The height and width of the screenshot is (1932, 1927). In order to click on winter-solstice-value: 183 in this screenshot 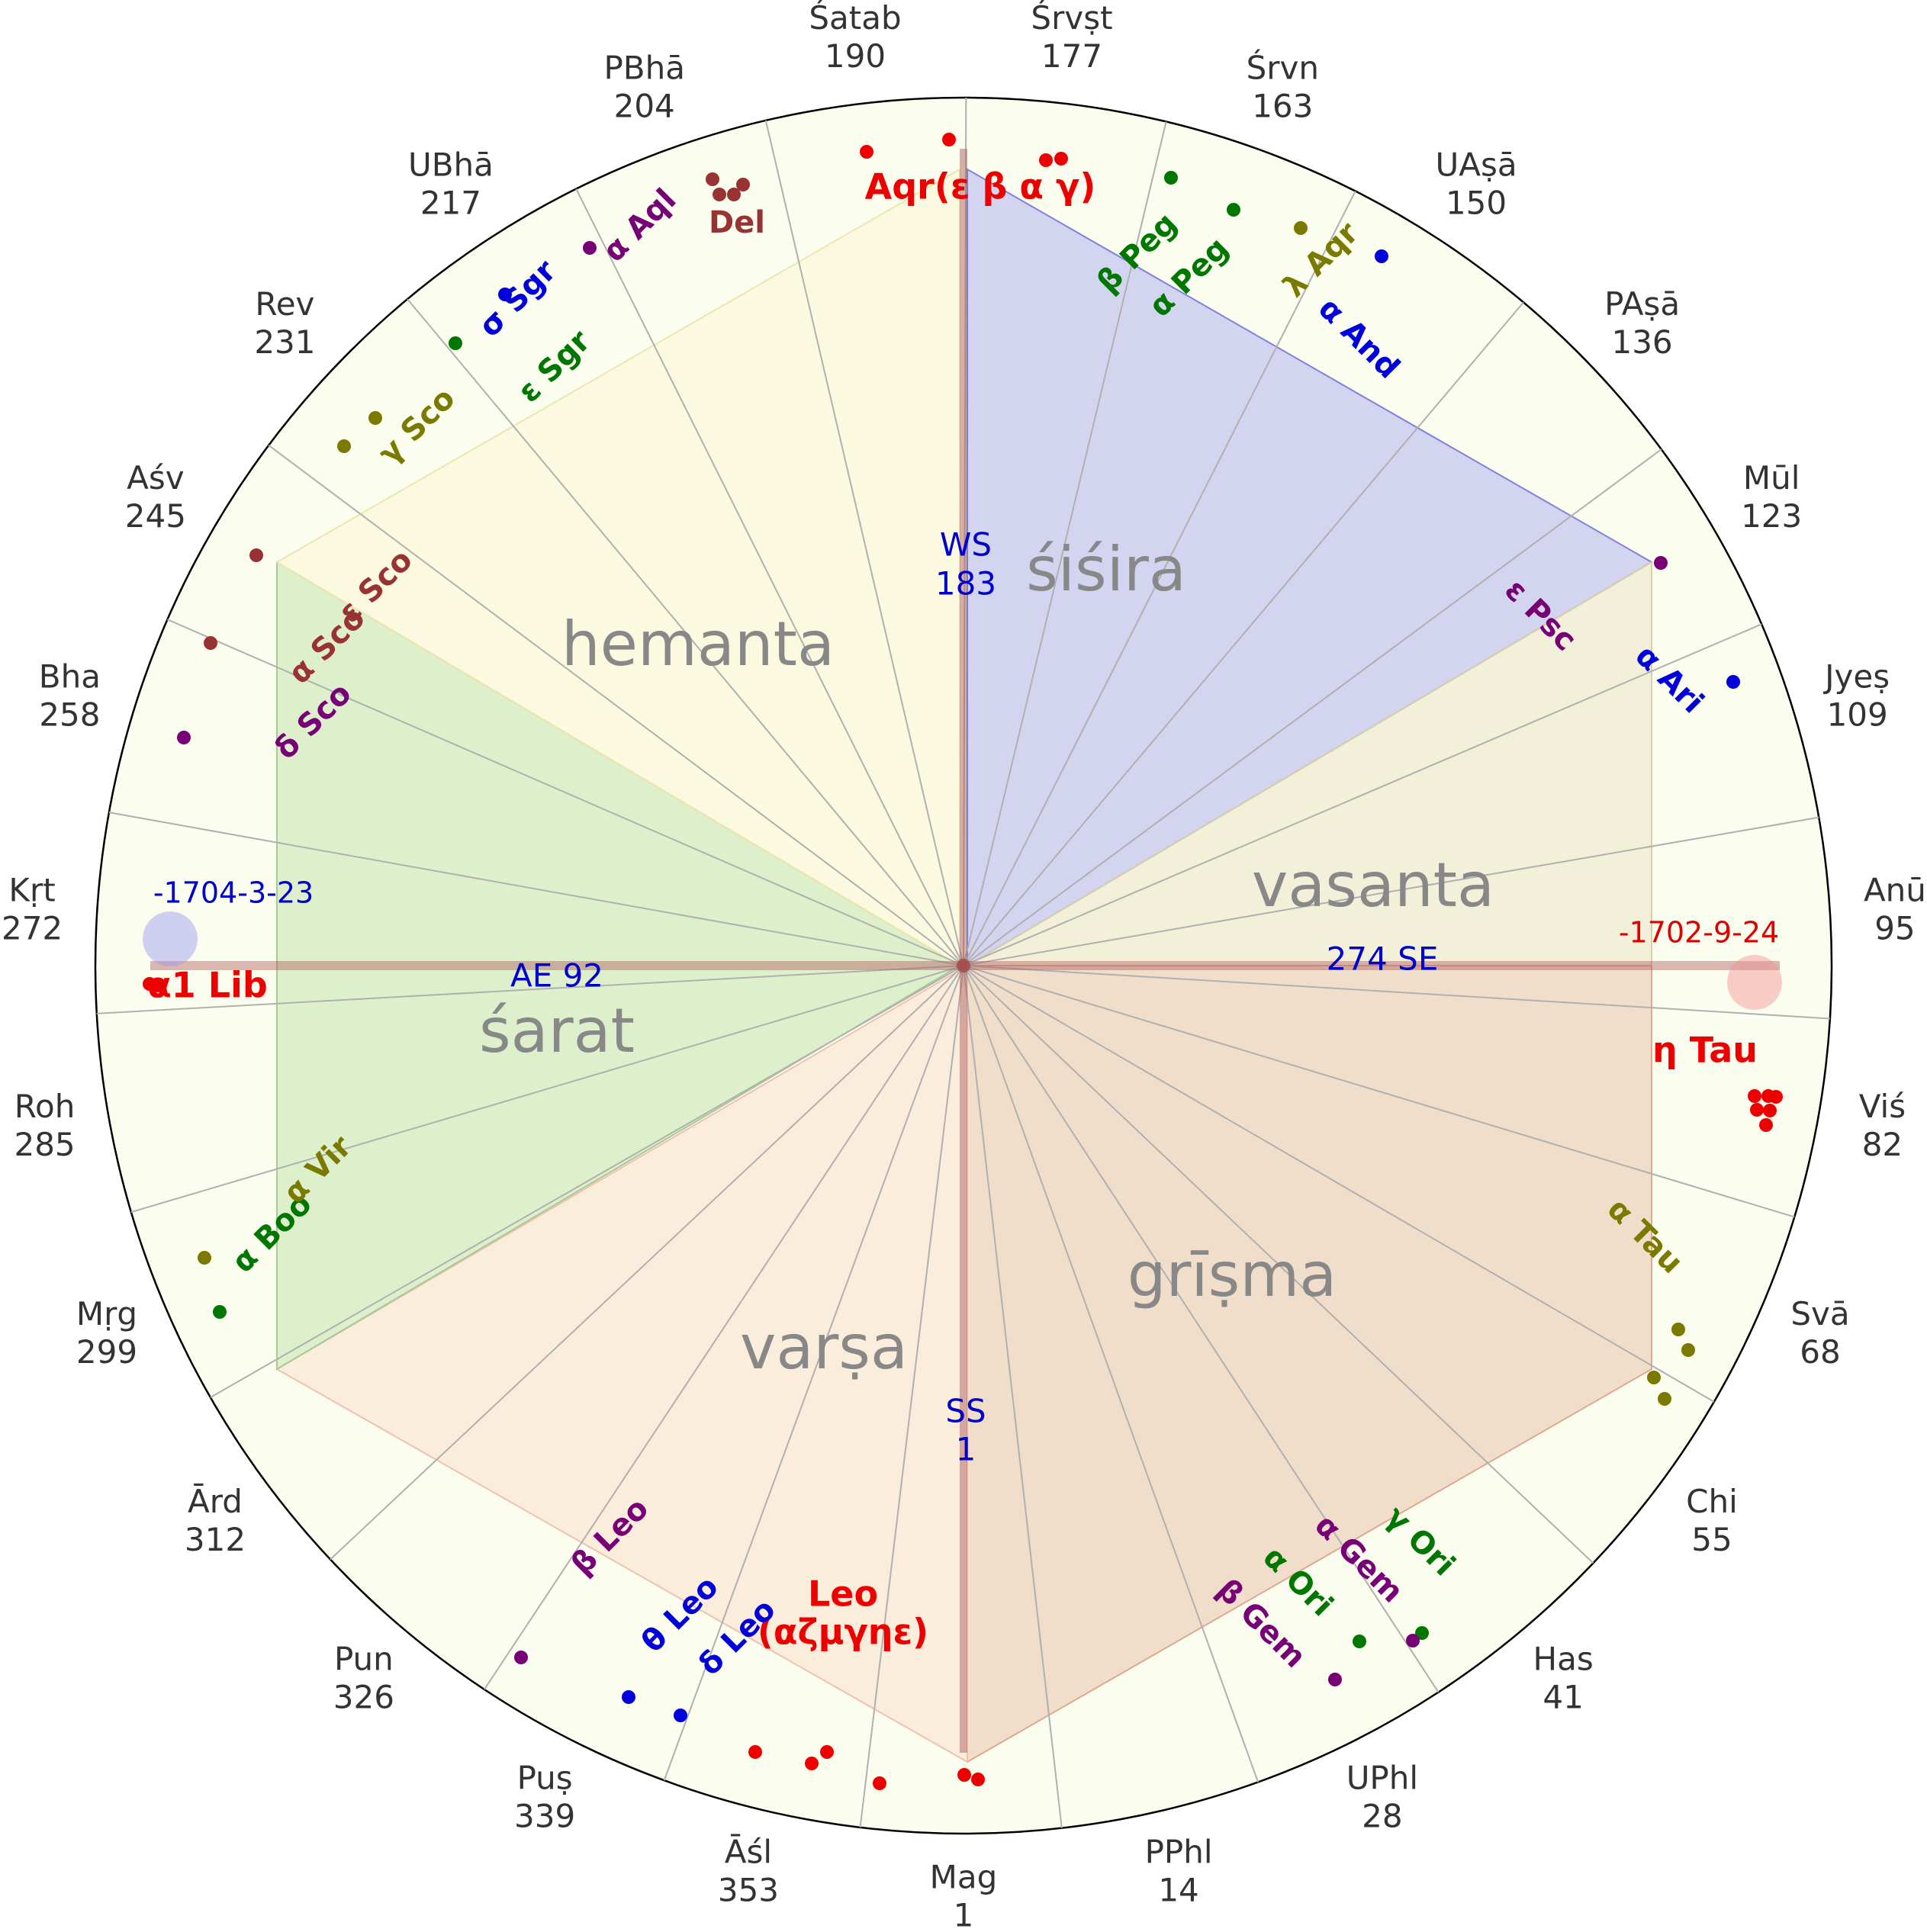, I will do `click(965, 584)`.